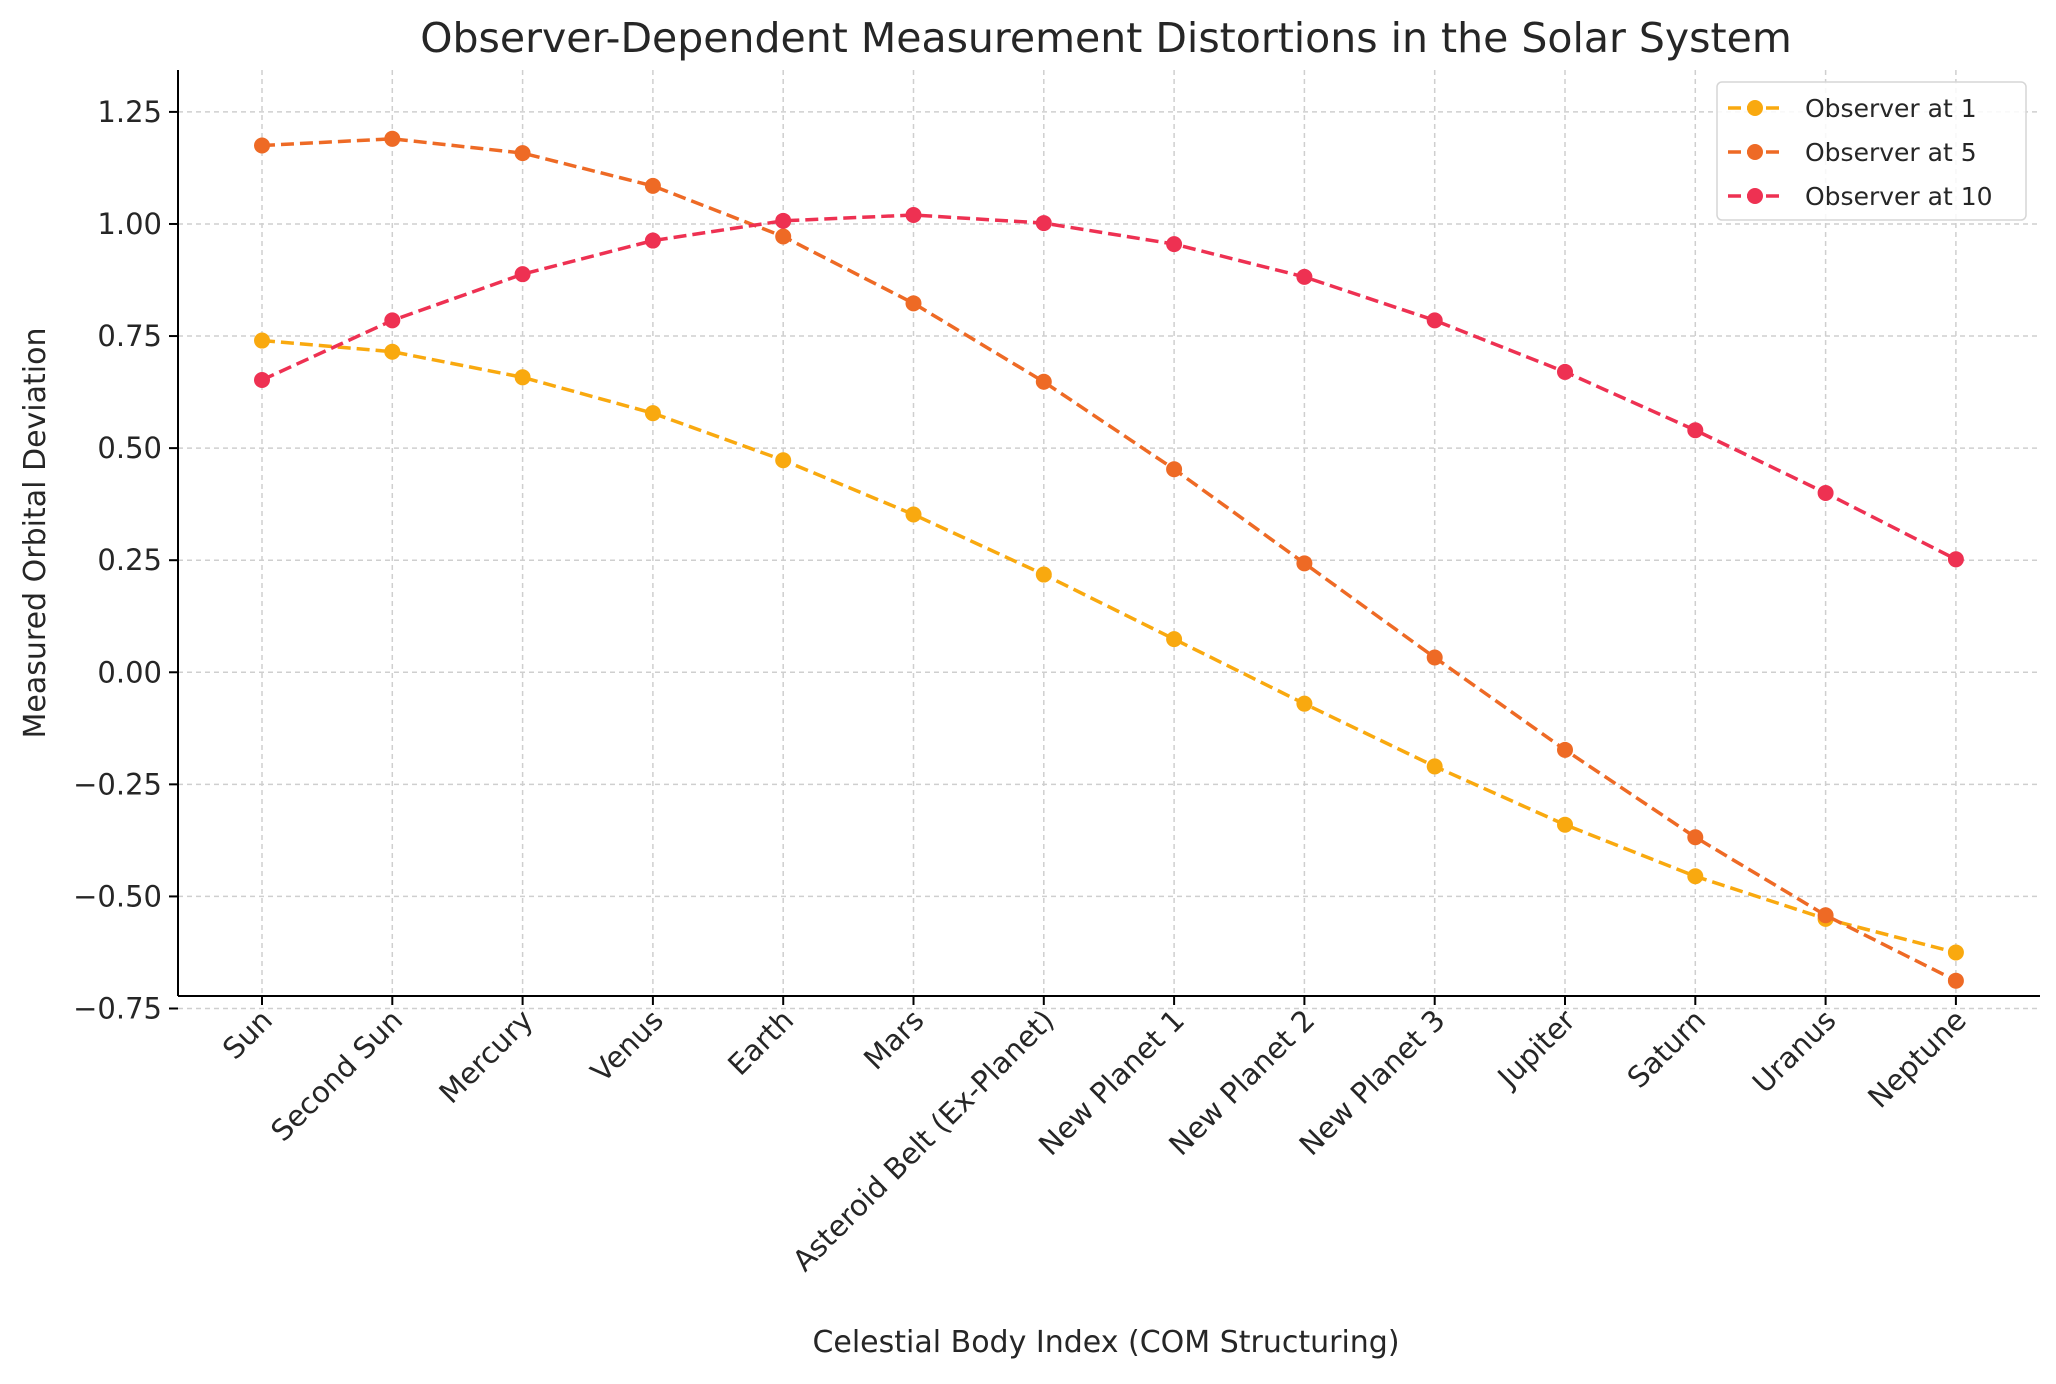 This screenshot has width=2056, height=1384. Describe the element at coordinates (1105, 1342) in the screenshot. I see `x-axis-label: Celestial Body Index (COM Structuring)` at that location.